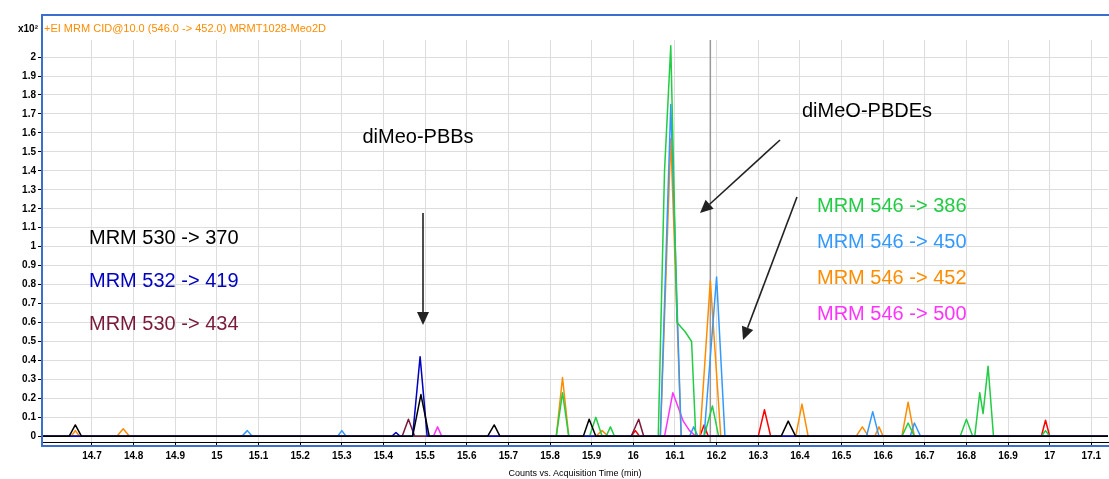 This screenshot has height=479, width=1109. I want to click on y-tick-label: 1.5, so click(29, 151).